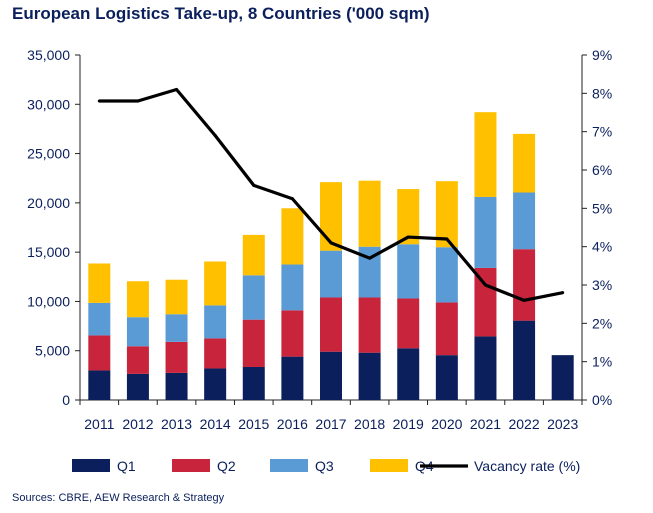 The image size is (653, 513). I want to click on bar-q1-2017, so click(331, 375).